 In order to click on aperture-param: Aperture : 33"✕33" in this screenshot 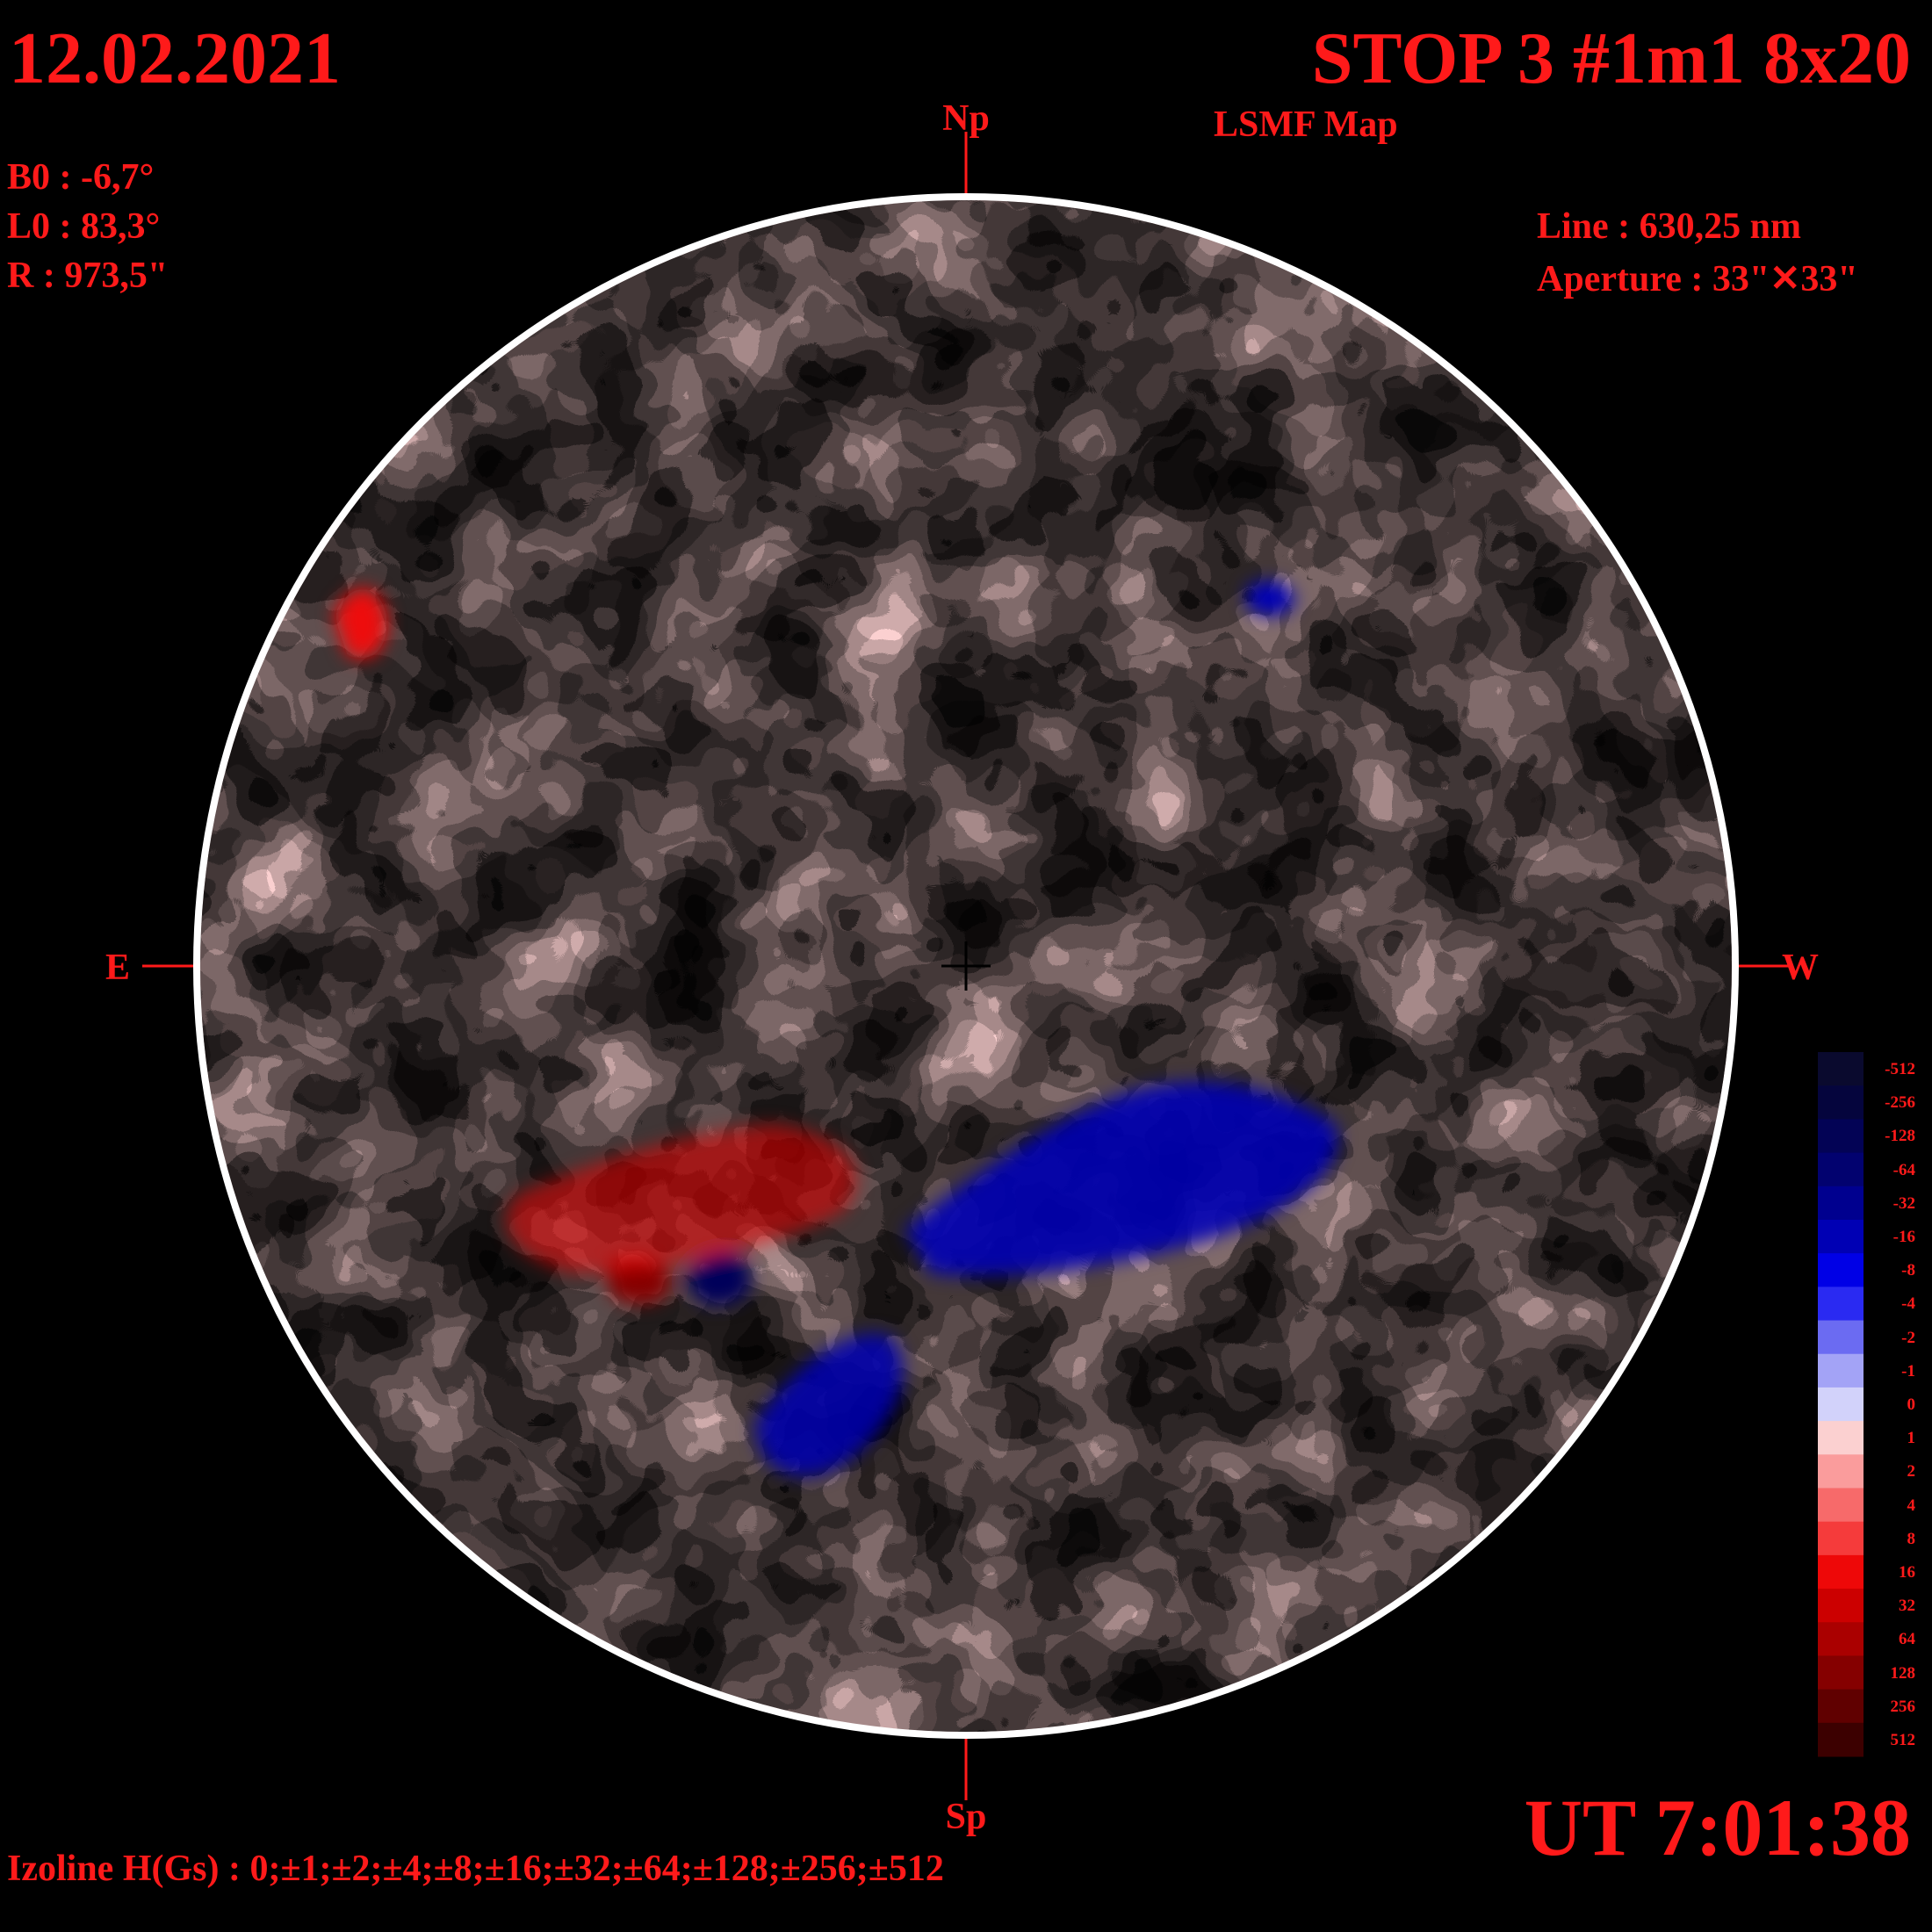, I will do `click(1697, 279)`.